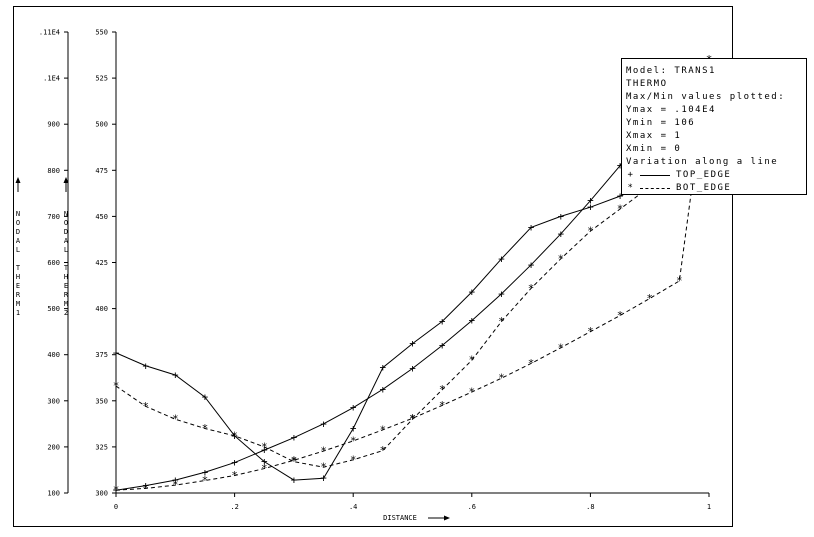  What do you see at coordinates (66, 313) in the screenshot?
I see `right-y-label-char: 2` at bounding box center [66, 313].